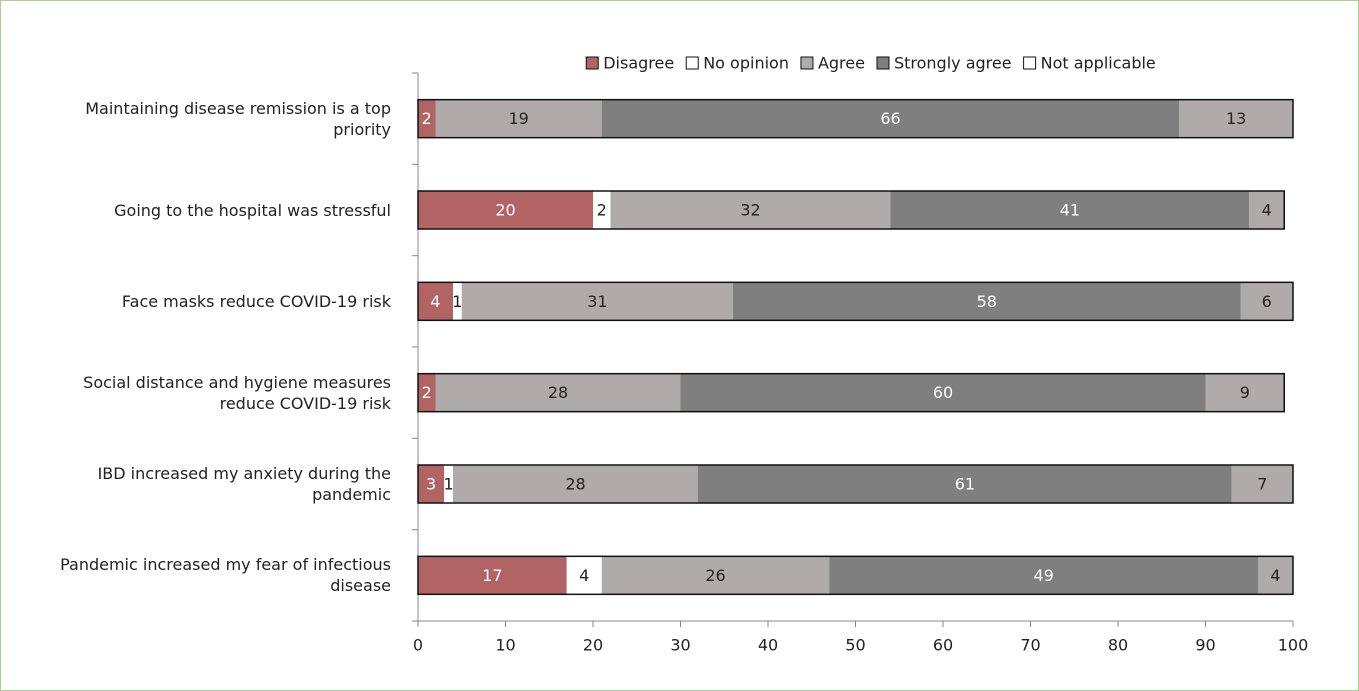 The width and height of the screenshot is (1359, 691). I want to click on x-tick-label: 50, so click(855, 645).